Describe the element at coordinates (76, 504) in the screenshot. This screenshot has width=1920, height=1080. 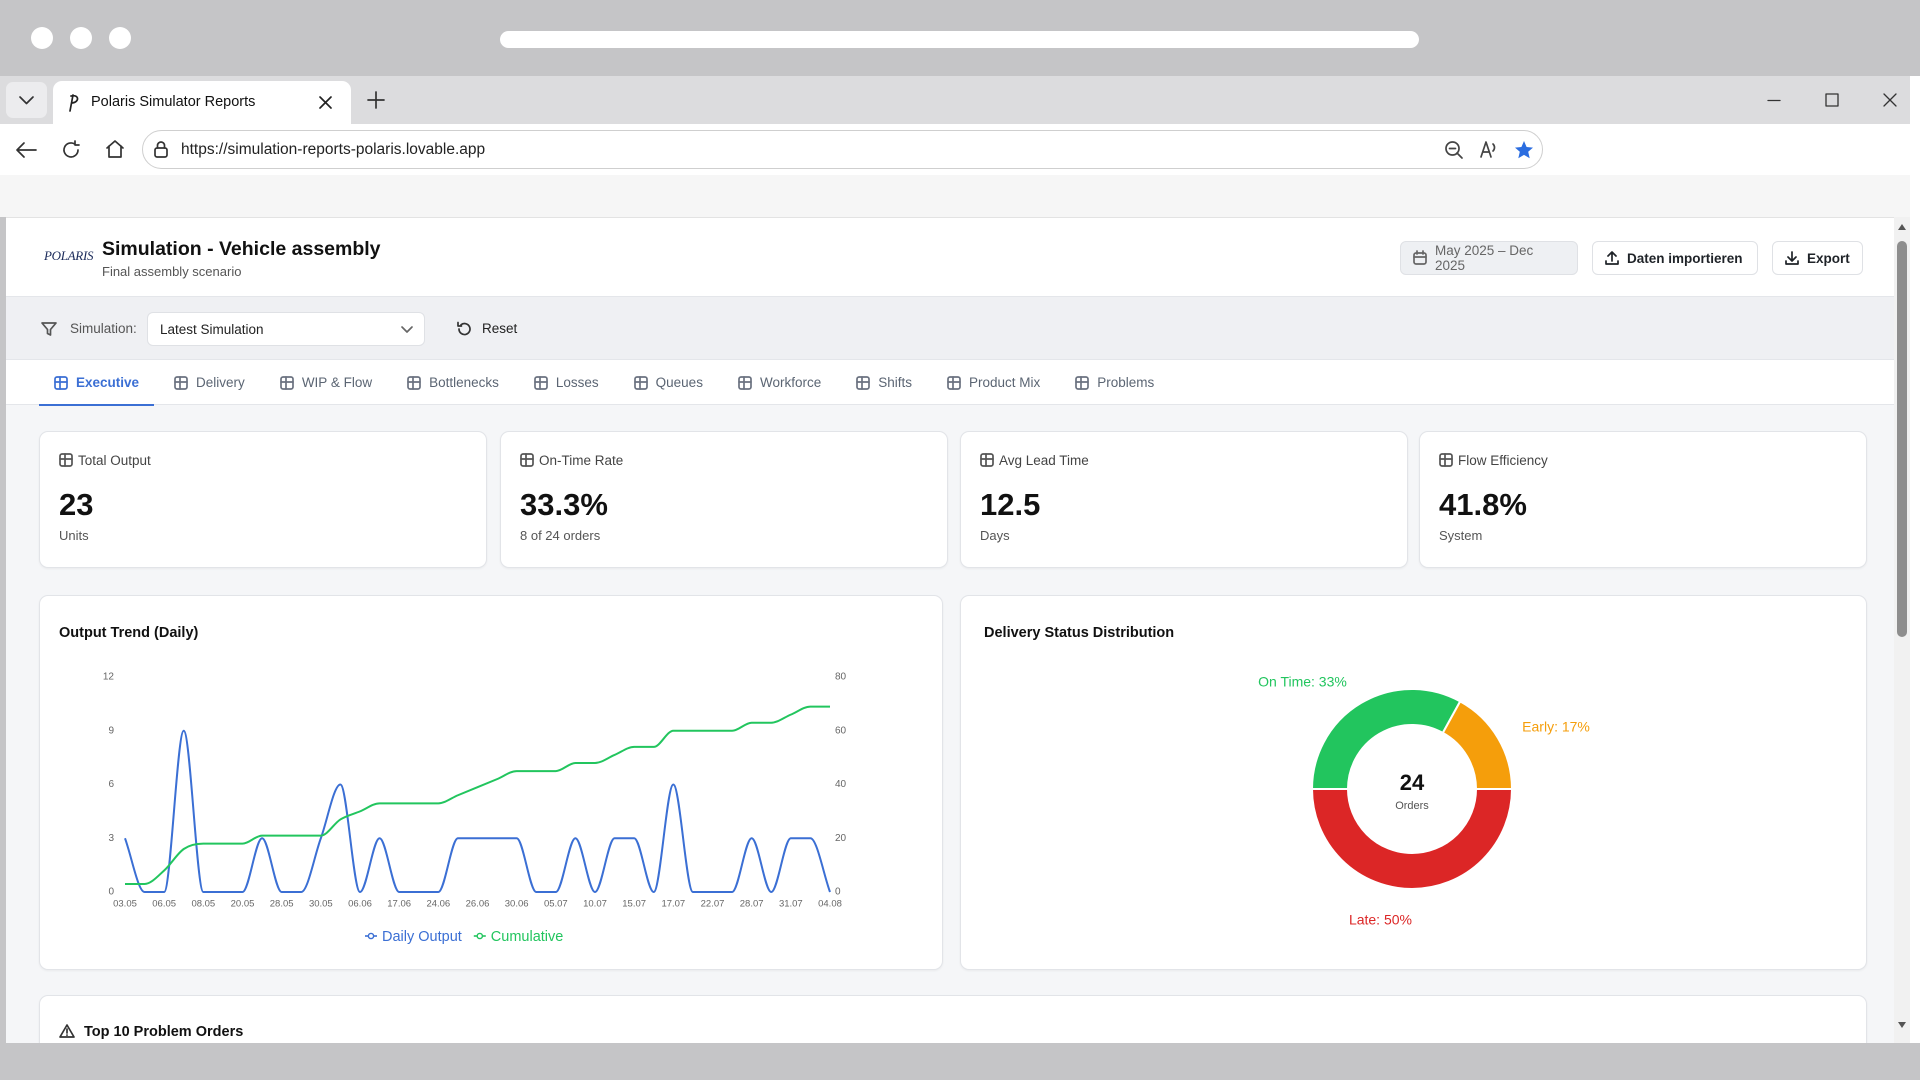
I see `kpi-value: 23` at that location.